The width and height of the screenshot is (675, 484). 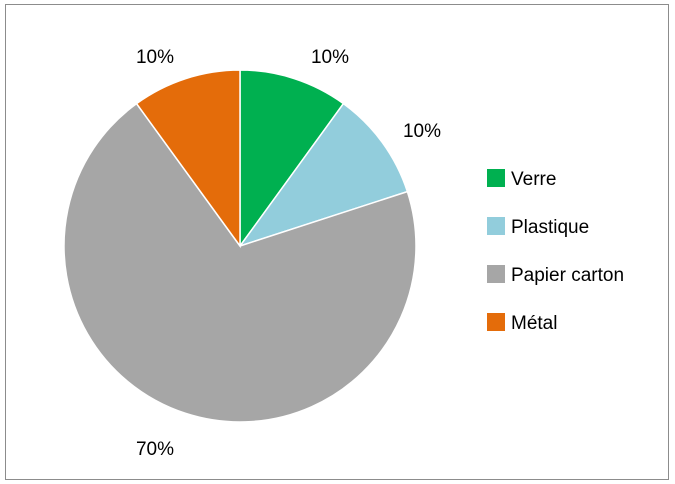 I want to click on legend-label-verre: Verre, so click(x=533, y=179).